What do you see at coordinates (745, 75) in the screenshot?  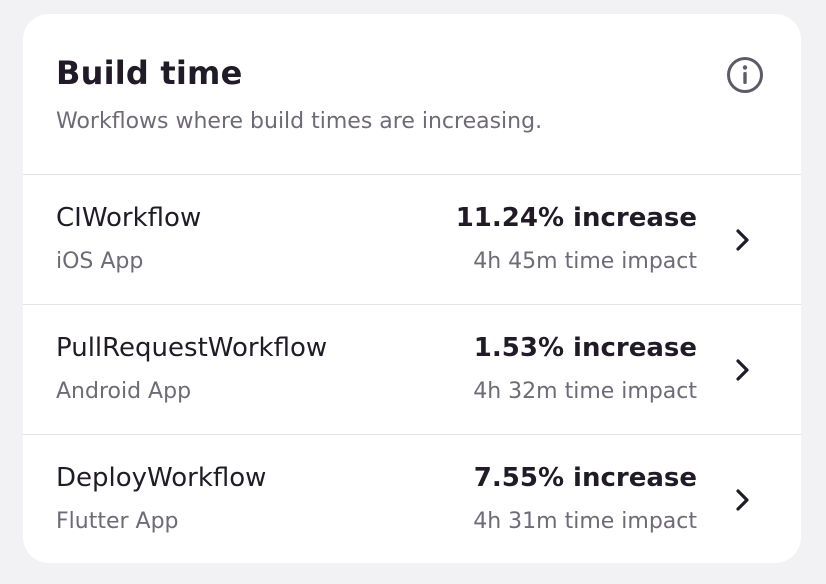 I see `info-icon` at bounding box center [745, 75].